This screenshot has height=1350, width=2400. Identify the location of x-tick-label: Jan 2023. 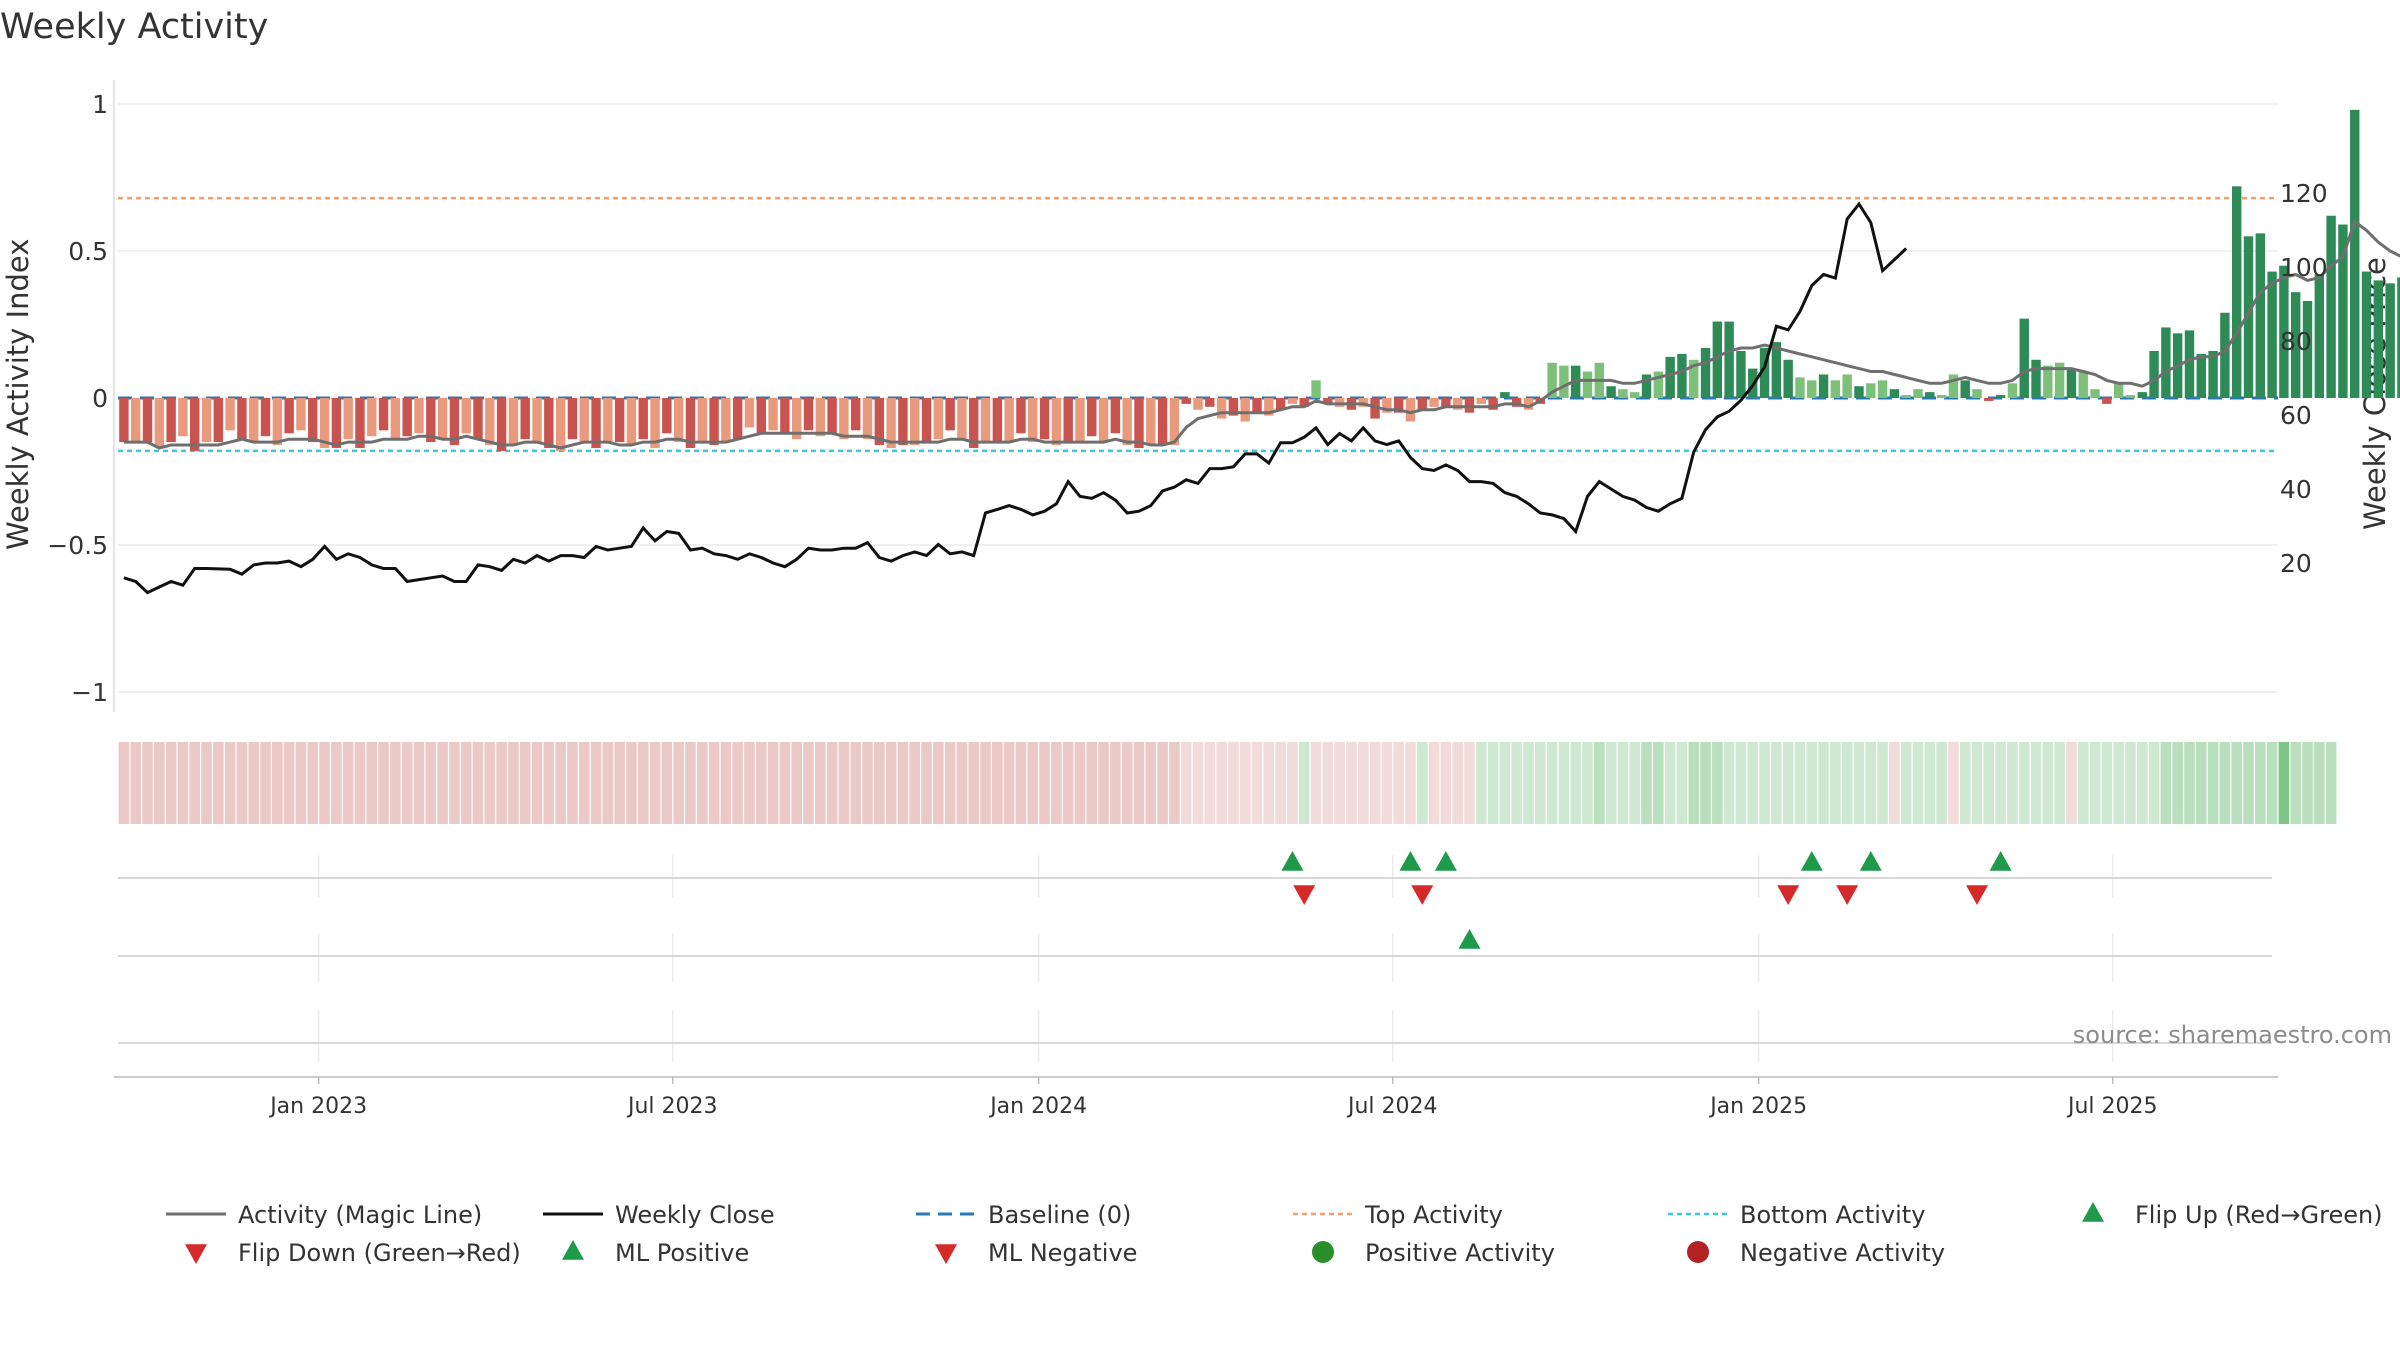
(317, 1106).